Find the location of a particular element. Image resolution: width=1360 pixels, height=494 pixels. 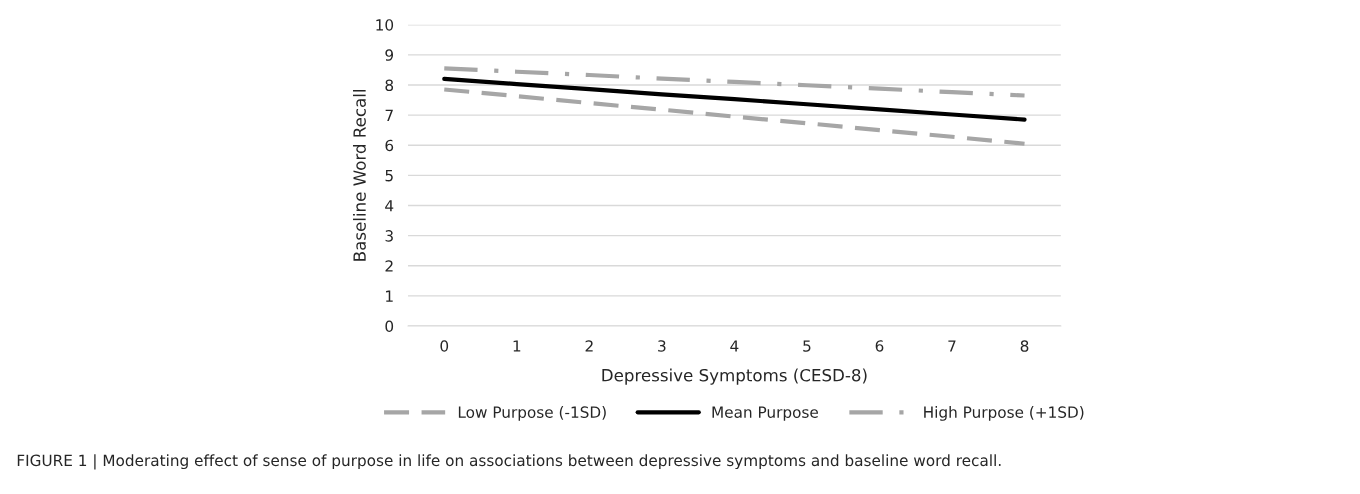

y-tick-label: 1 is located at coordinates (389, 296).